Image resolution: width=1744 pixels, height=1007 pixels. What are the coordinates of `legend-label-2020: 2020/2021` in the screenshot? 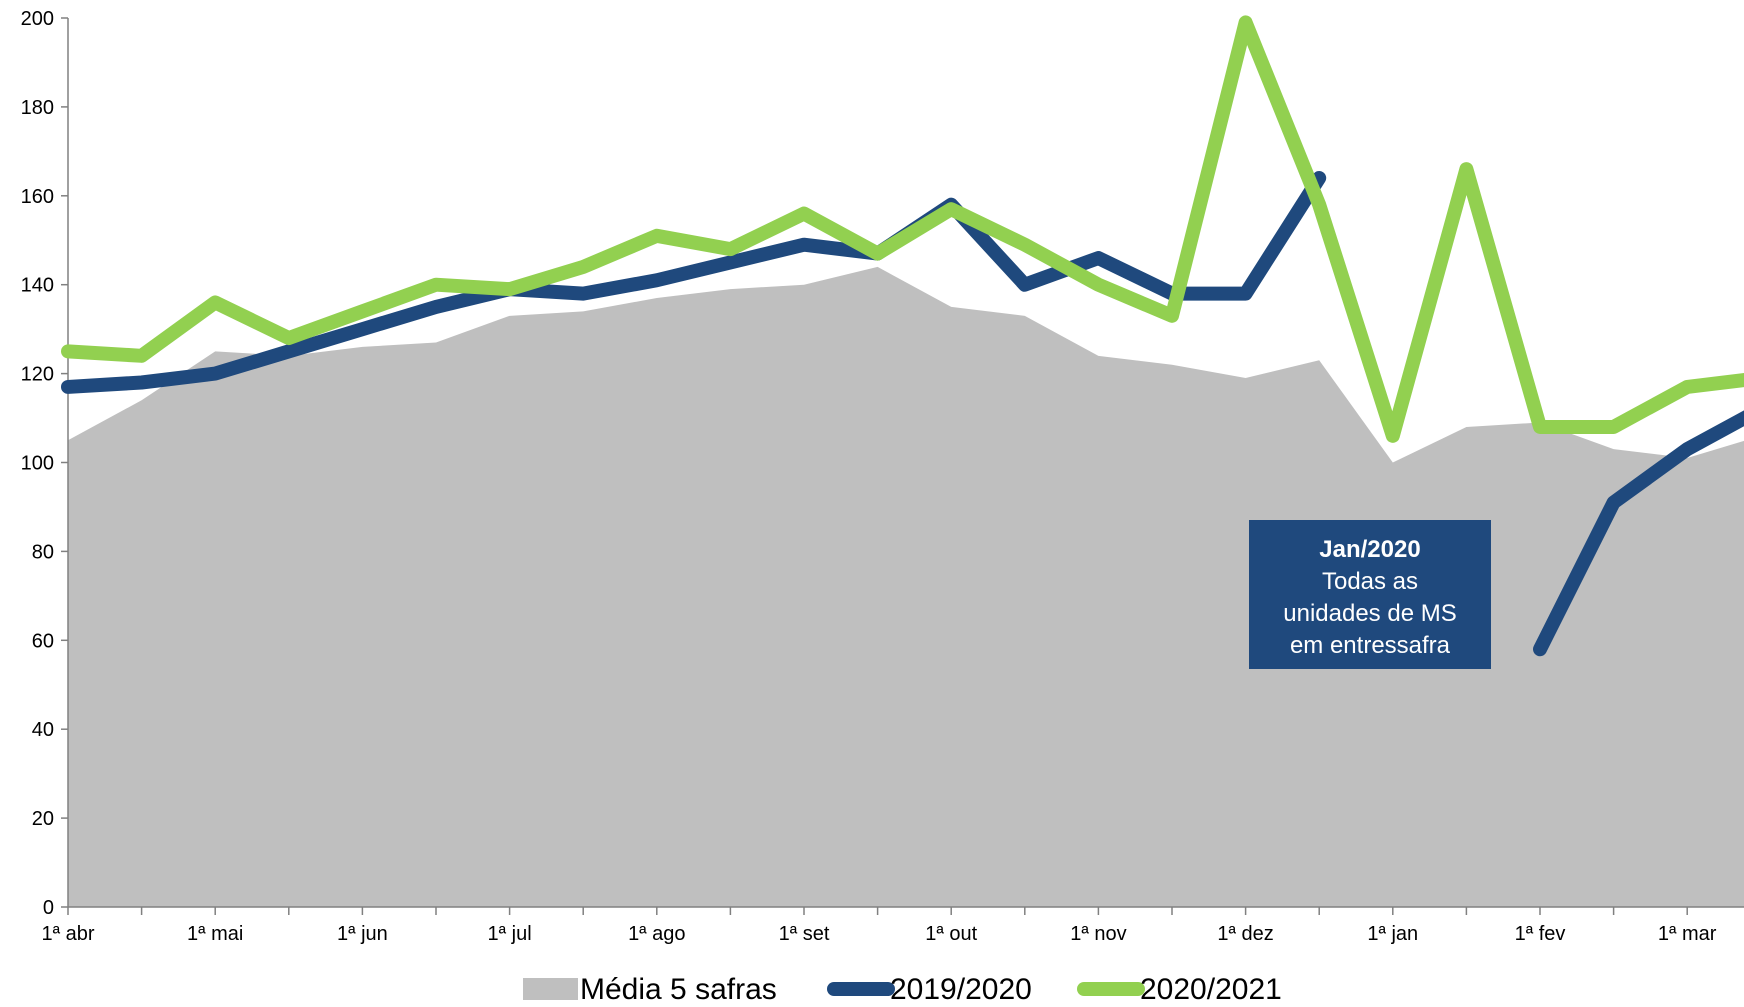 It's located at (1211, 989).